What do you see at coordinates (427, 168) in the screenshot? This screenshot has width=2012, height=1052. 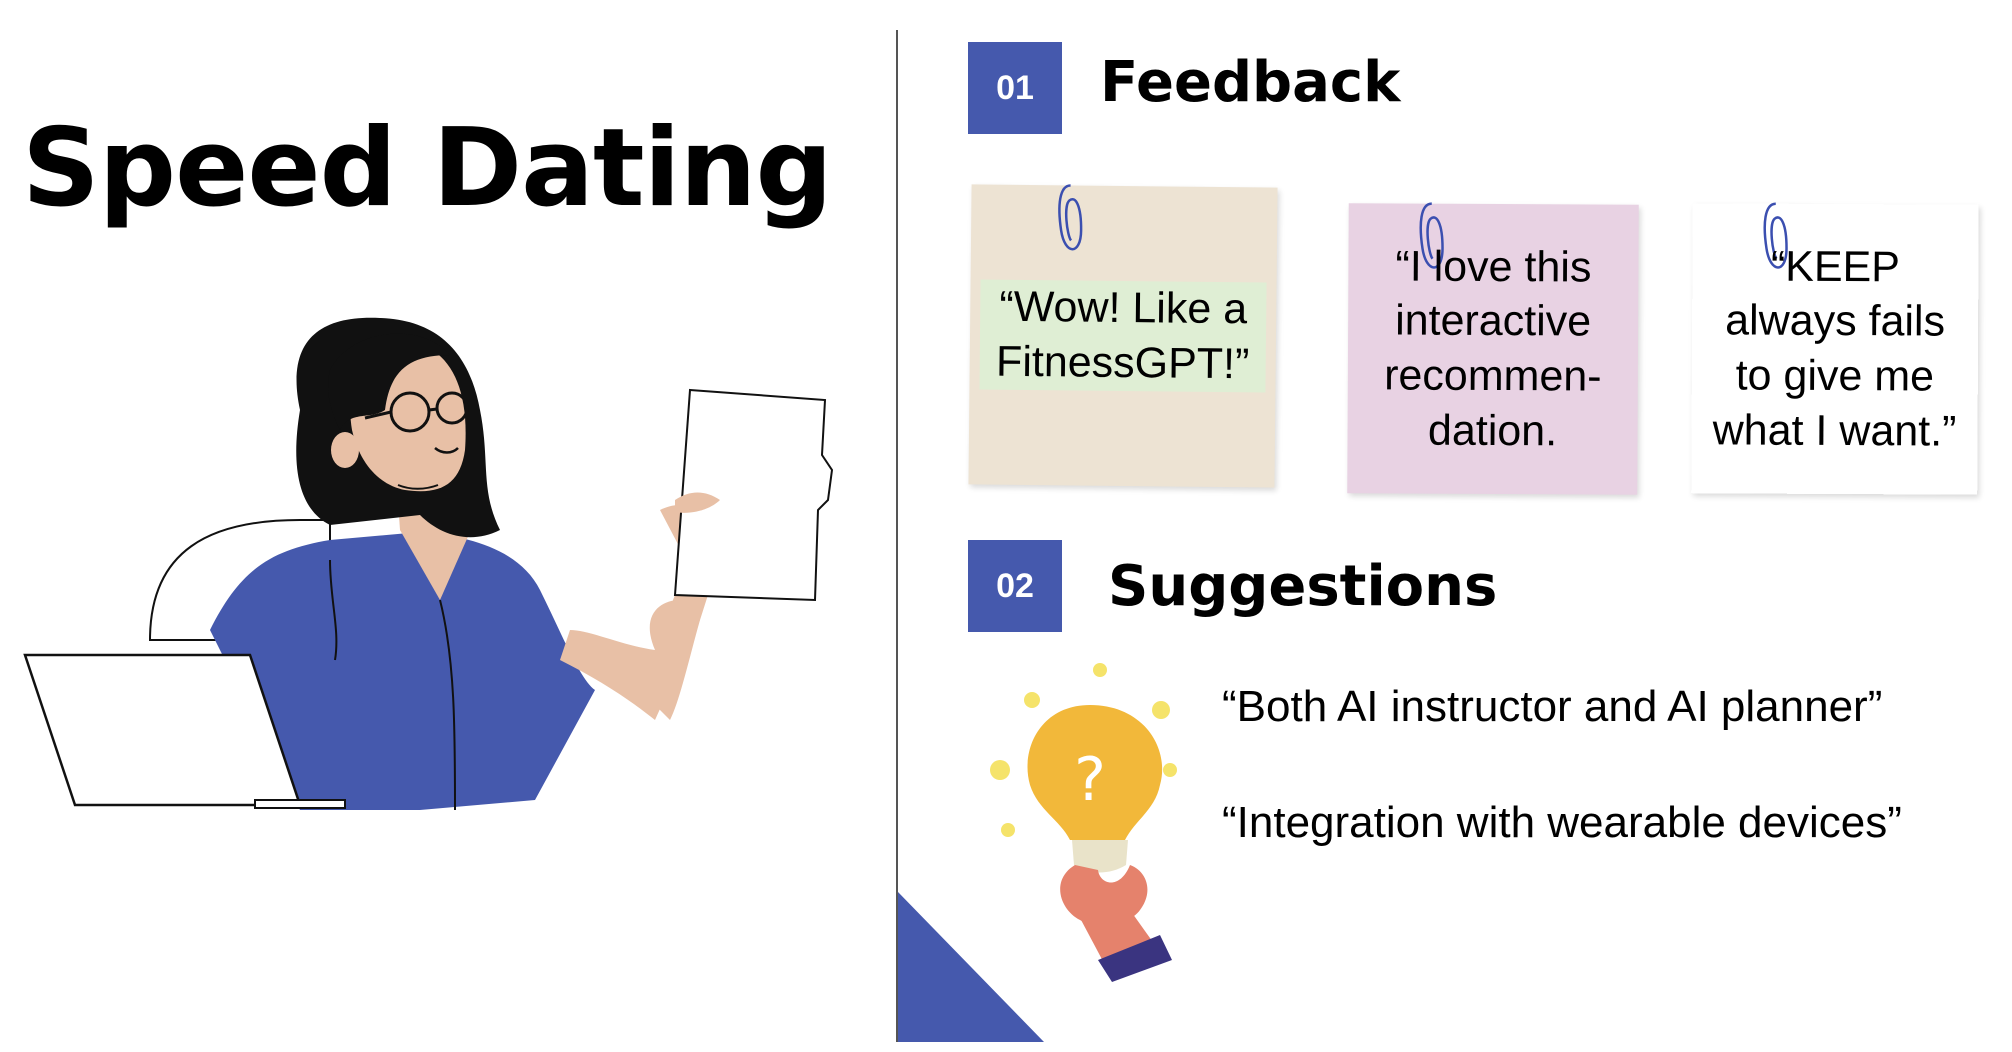 I see `page-title: Speed Dating` at bounding box center [427, 168].